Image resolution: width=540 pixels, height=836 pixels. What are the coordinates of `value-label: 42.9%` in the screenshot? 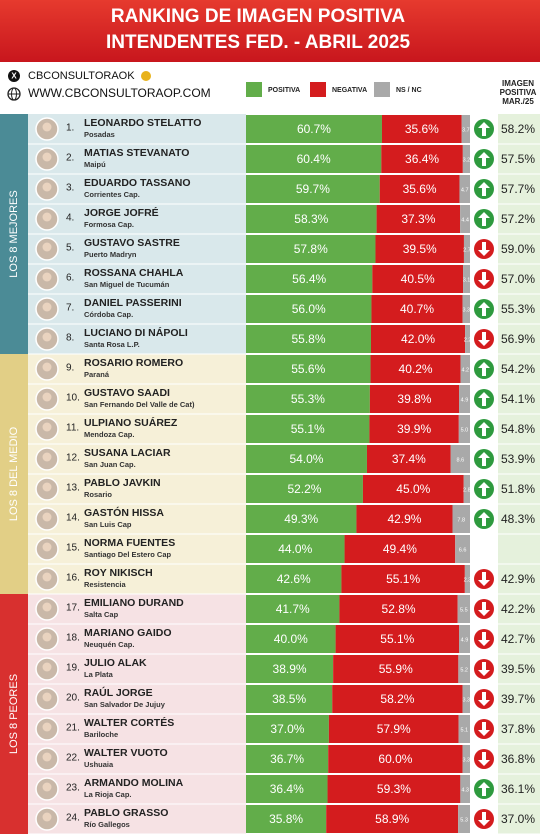 It's located at (404, 519).